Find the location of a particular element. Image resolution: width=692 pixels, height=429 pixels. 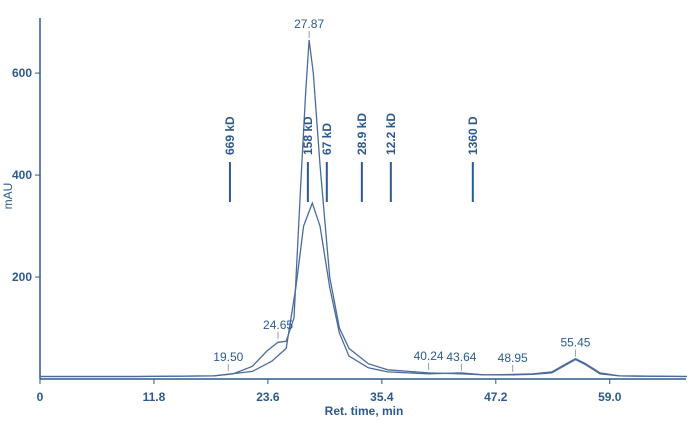

y-axis-label: mAU is located at coordinates (8, 196).